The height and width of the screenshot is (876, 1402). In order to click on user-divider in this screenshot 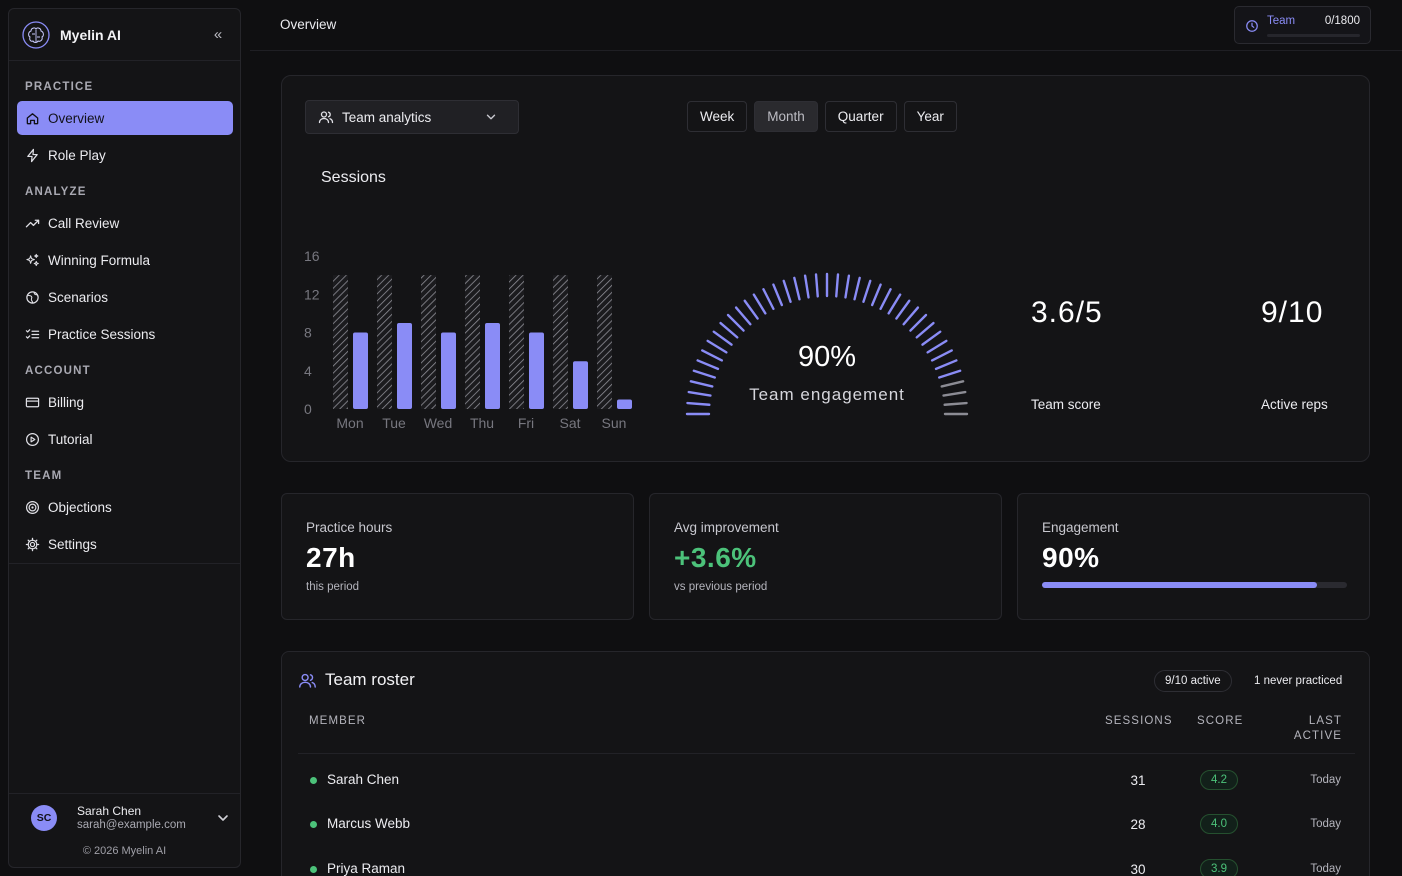, I will do `click(124, 793)`.